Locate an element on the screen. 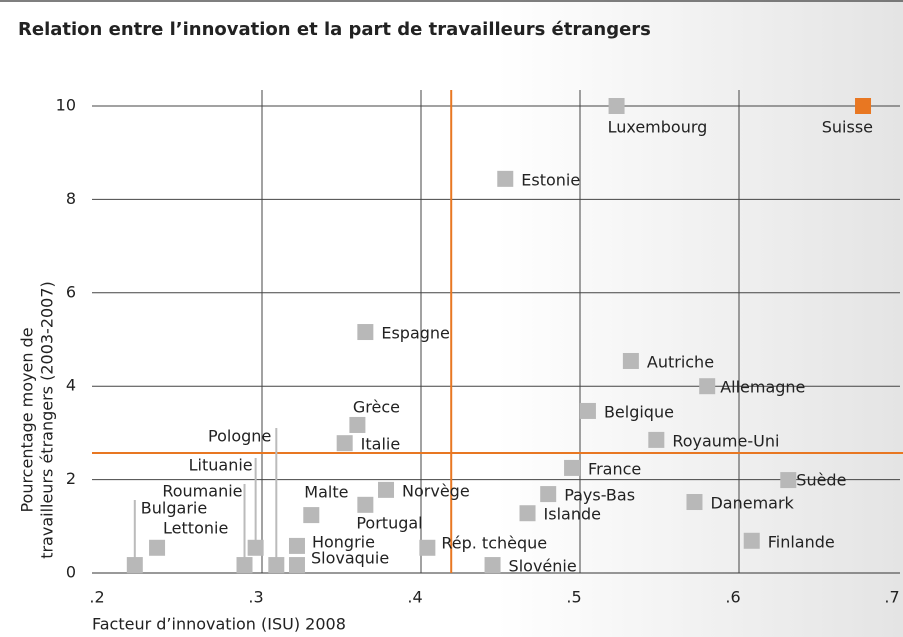 This screenshot has height=637, width=903. point-label: Norvège is located at coordinates (436, 490).